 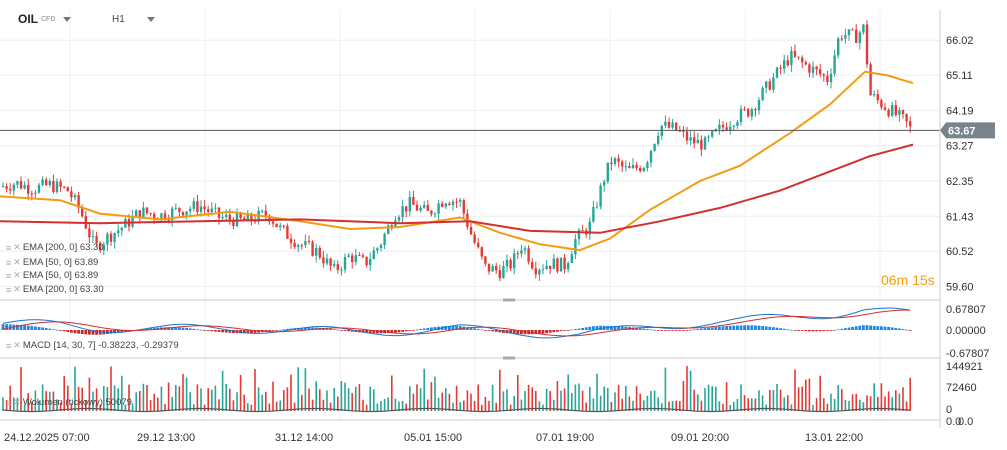 What do you see at coordinates (52, 275) in the screenshot?
I see `legend-ema-50-b: ≡ ✕ EMA [50, 0] 63.89` at bounding box center [52, 275].